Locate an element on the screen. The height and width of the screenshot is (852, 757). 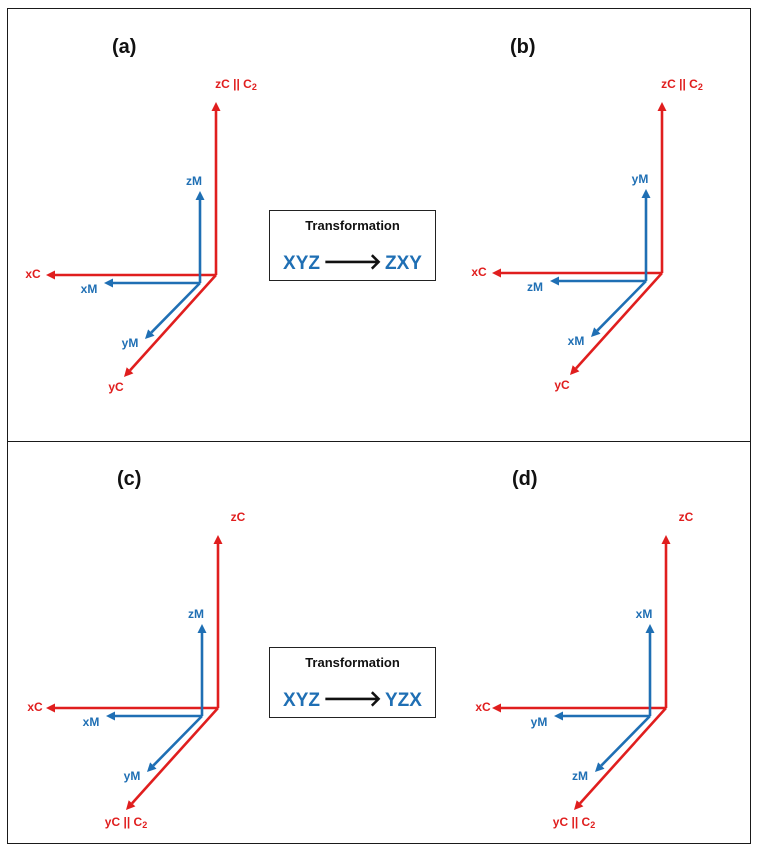
panel-b-crystal-y-axis is located at coordinates (616, 323).